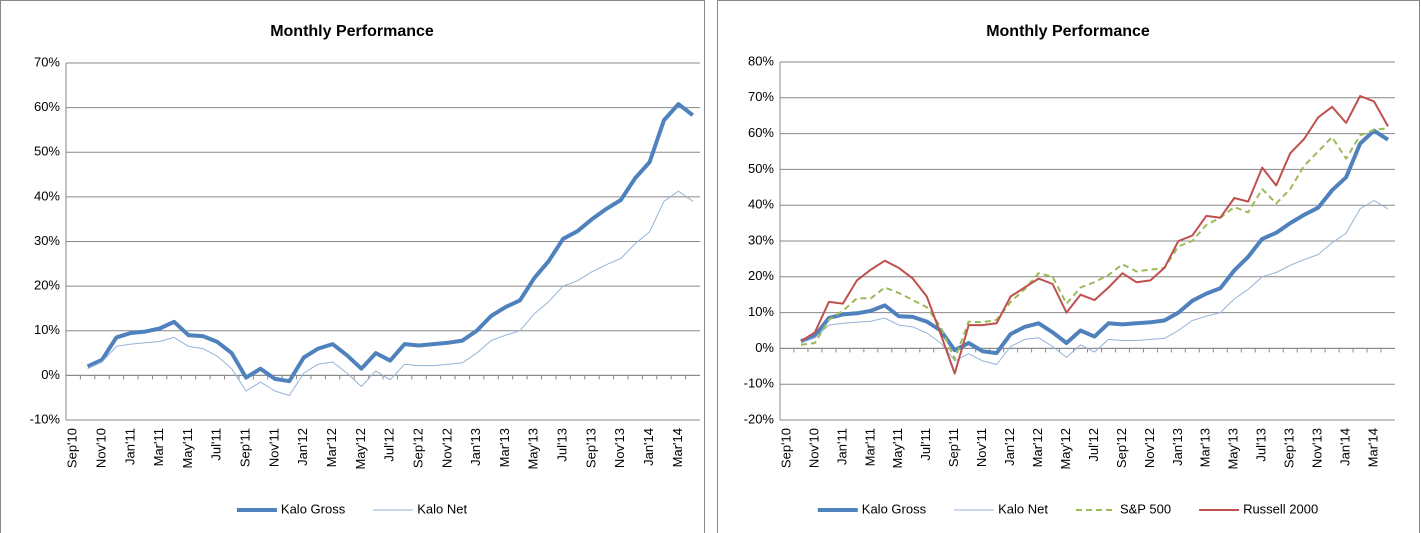 Image resolution: width=1421 pixels, height=533 pixels. I want to click on legend-label: Russell 2000, so click(1280, 508).